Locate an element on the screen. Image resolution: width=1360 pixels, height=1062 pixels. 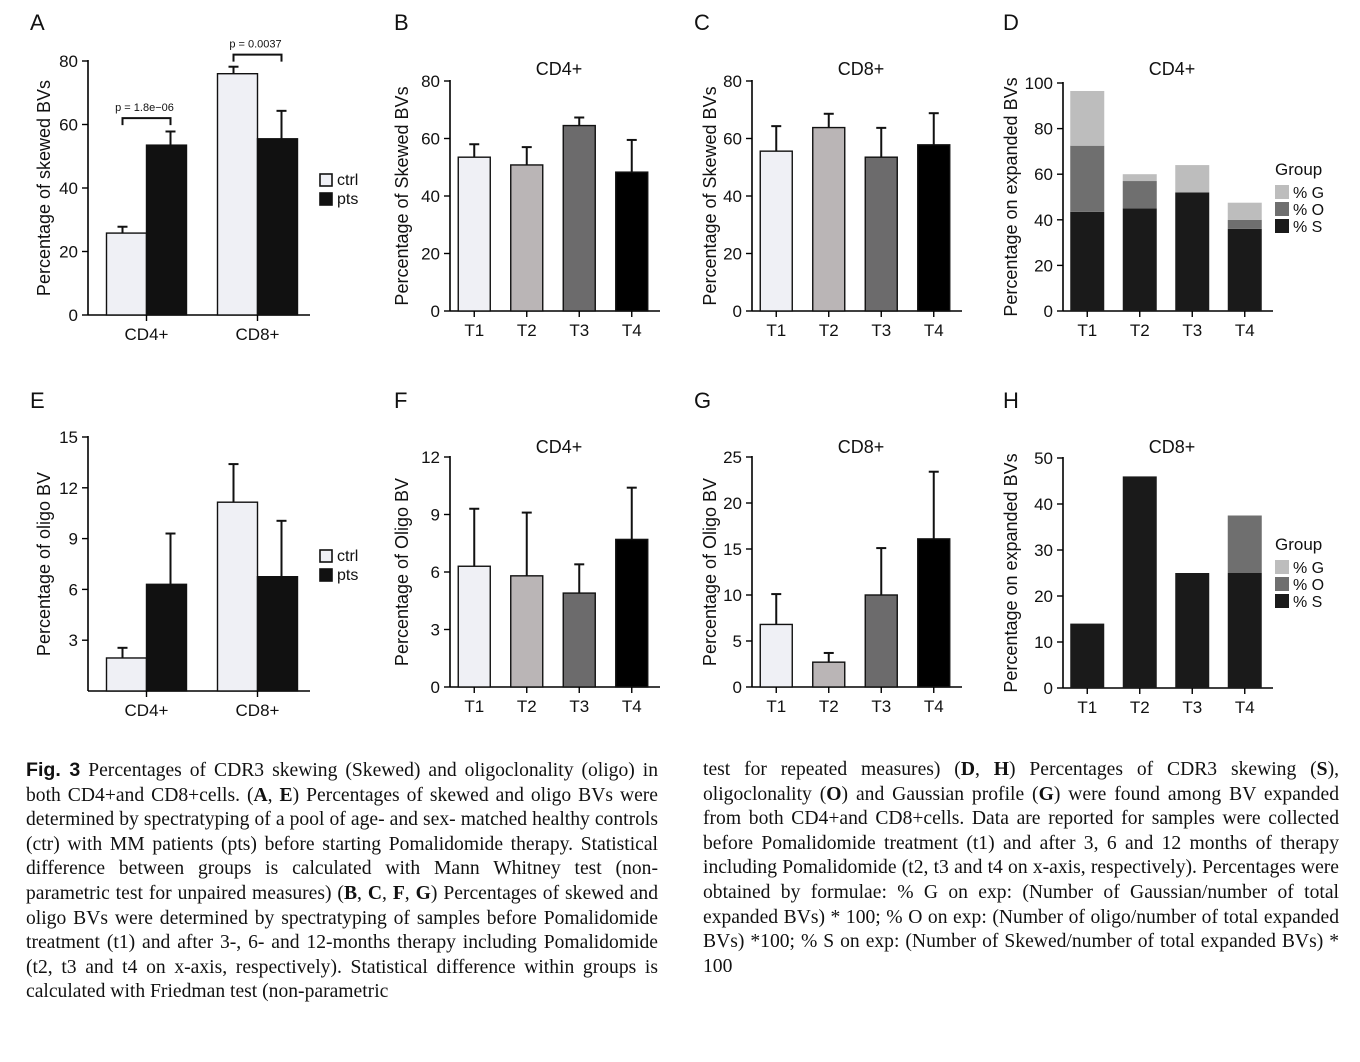
panel-d-x-tick-label: T2 is located at coordinates (1140, 330).